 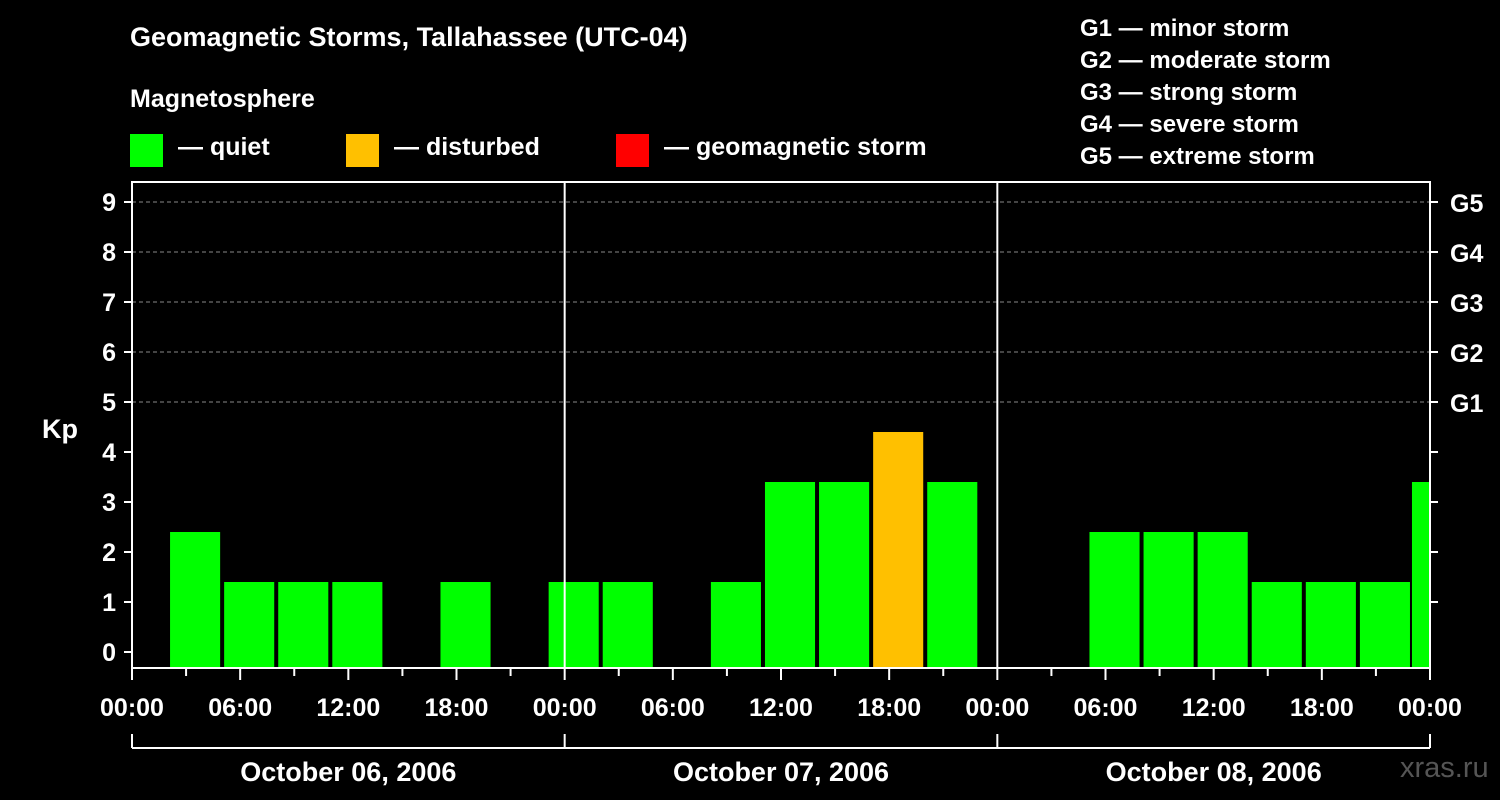 I want to click on g-scale-label-G4: G4, so click(x=1466, y=254).